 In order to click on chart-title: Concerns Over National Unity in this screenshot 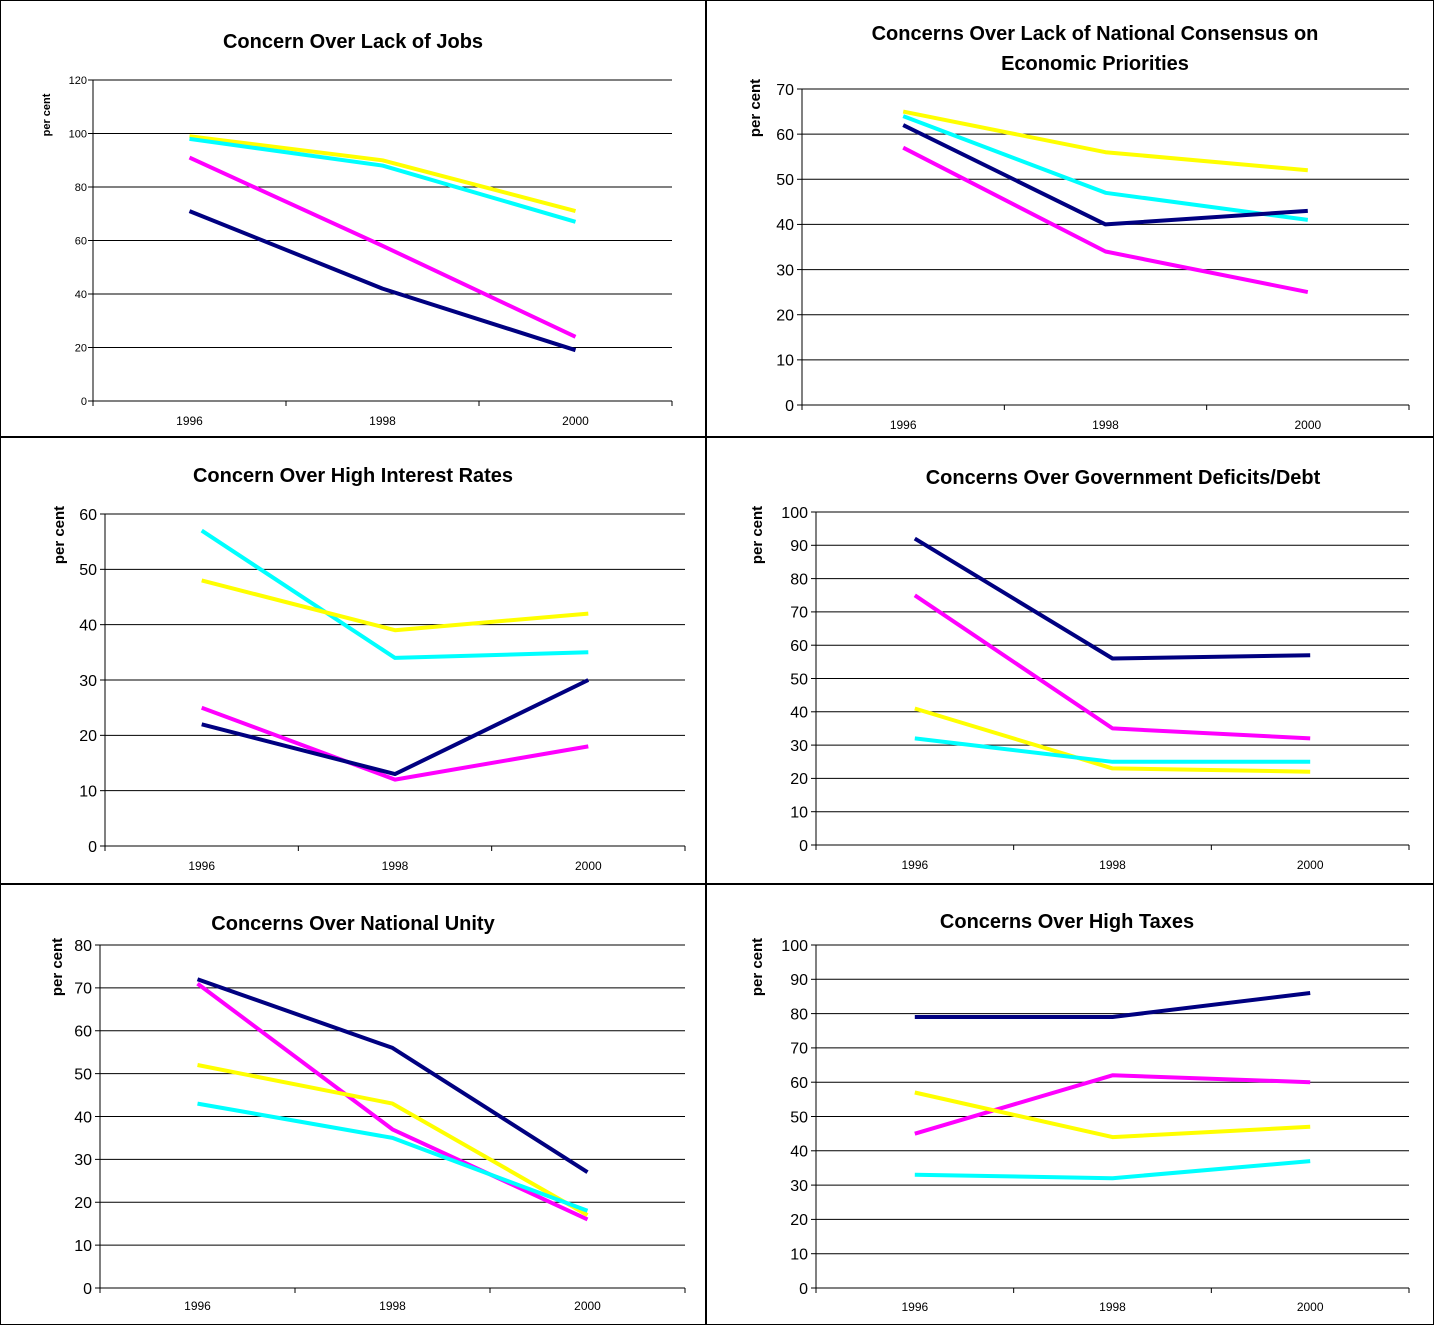, I will do `click(353, 924)`.